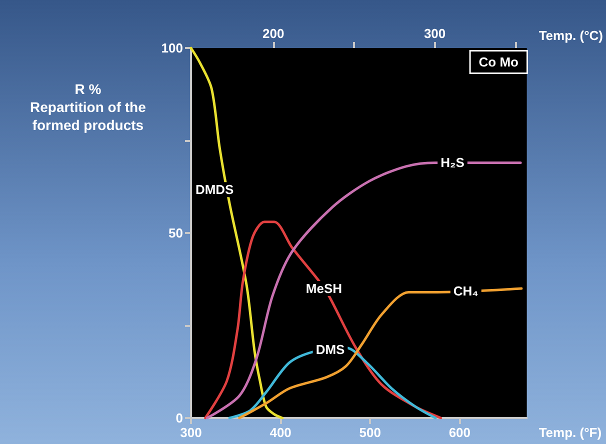  What do you see at coordinates (179, 418) in the screenshot?
I see `y-tick-label: 0` at bounding box center [179, 418].